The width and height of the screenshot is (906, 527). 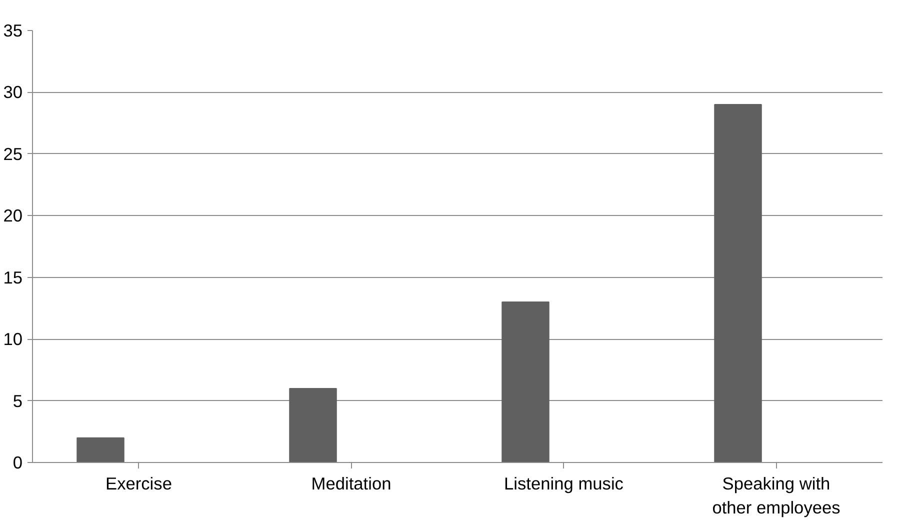 What do you see at coordinates (13, 277) in the screenshot?
I see `y-tick-label: 15` at bounding box center [13, 277].